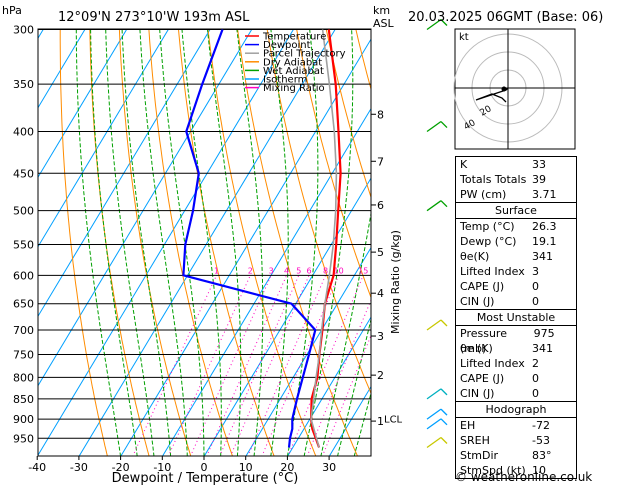  I want to click on parcel-trajectory-profile, so click(324, 238).